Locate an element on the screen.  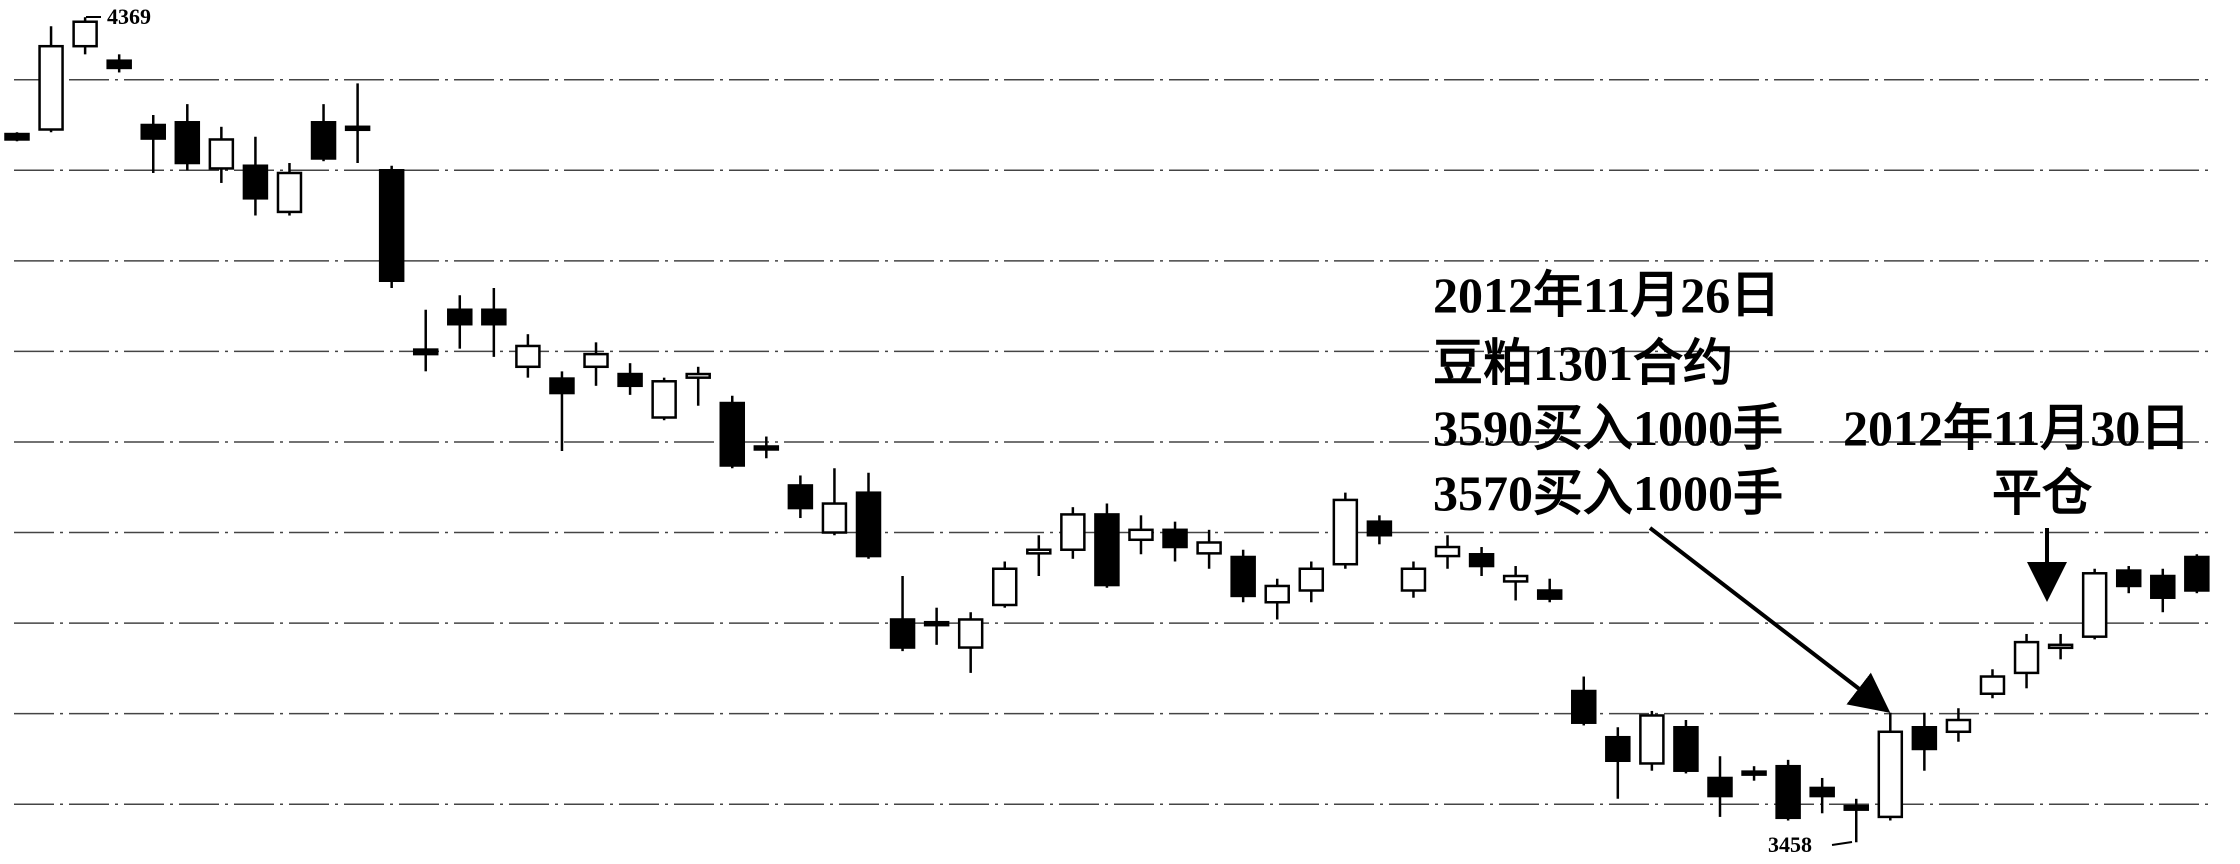
low-label: 3458 is located at coordinates (1790, 844).